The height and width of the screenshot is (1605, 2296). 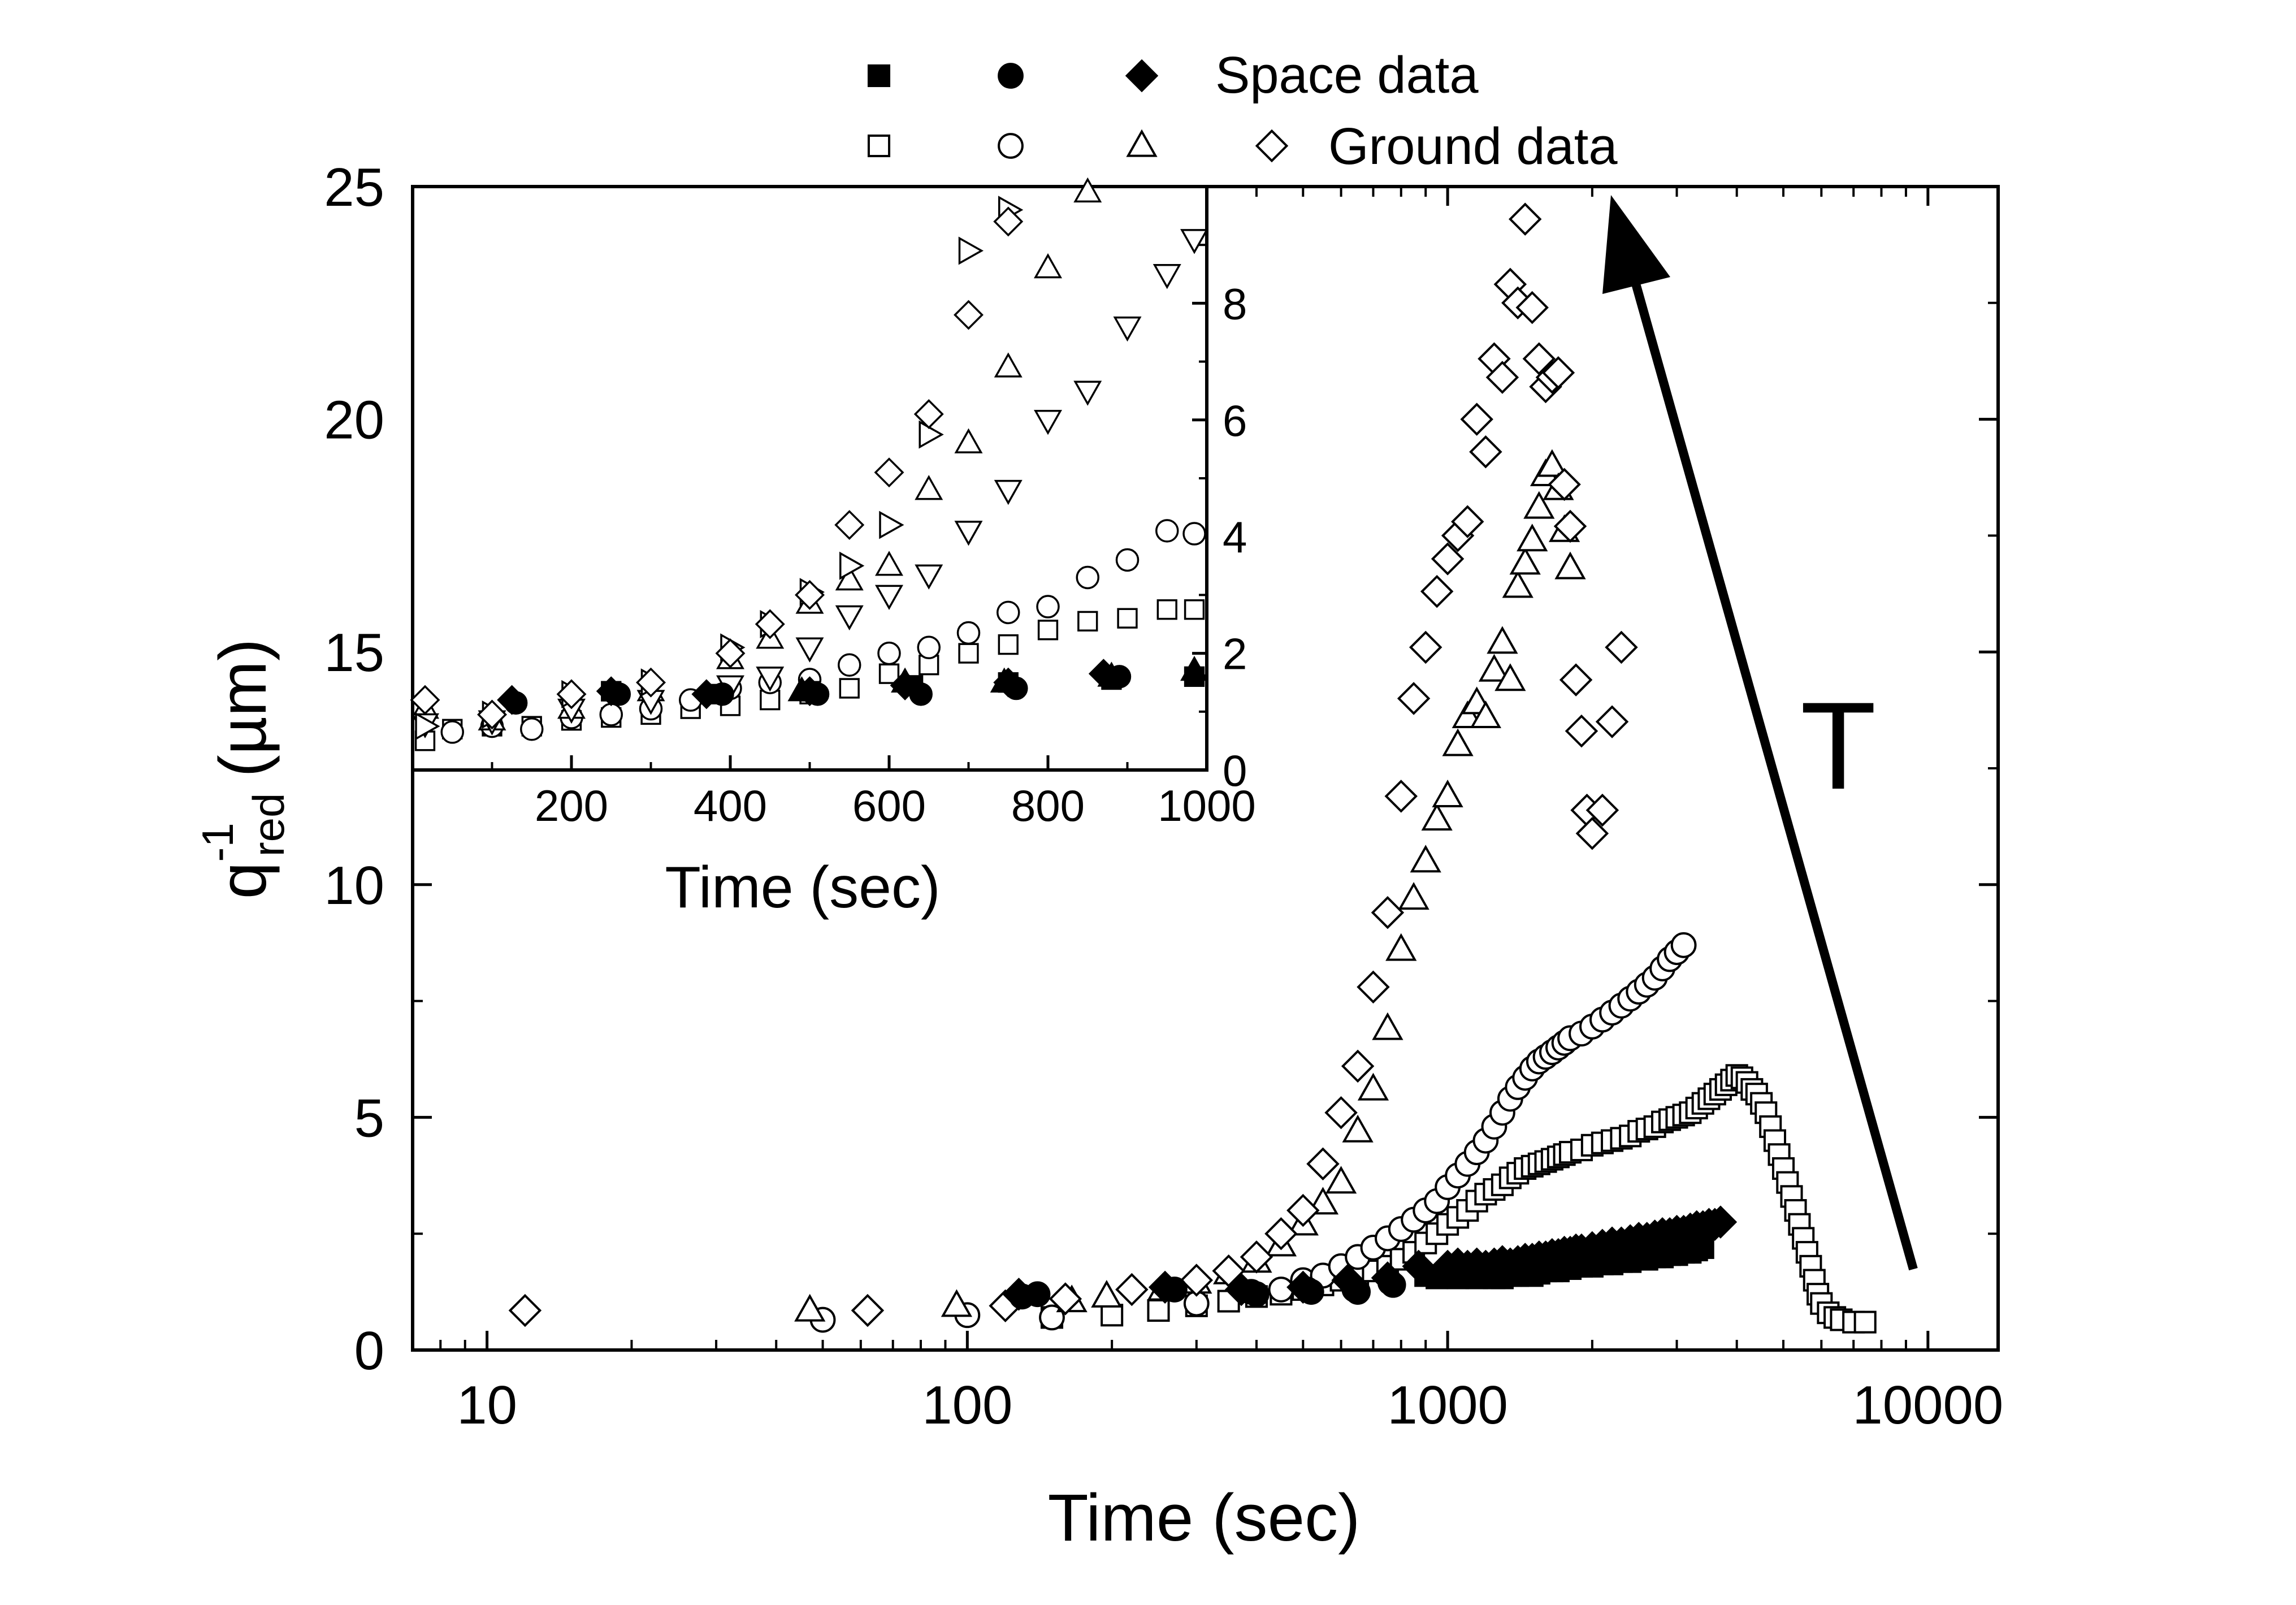 I want to click on y-tick-label: 10, so click(x=354, y=885).